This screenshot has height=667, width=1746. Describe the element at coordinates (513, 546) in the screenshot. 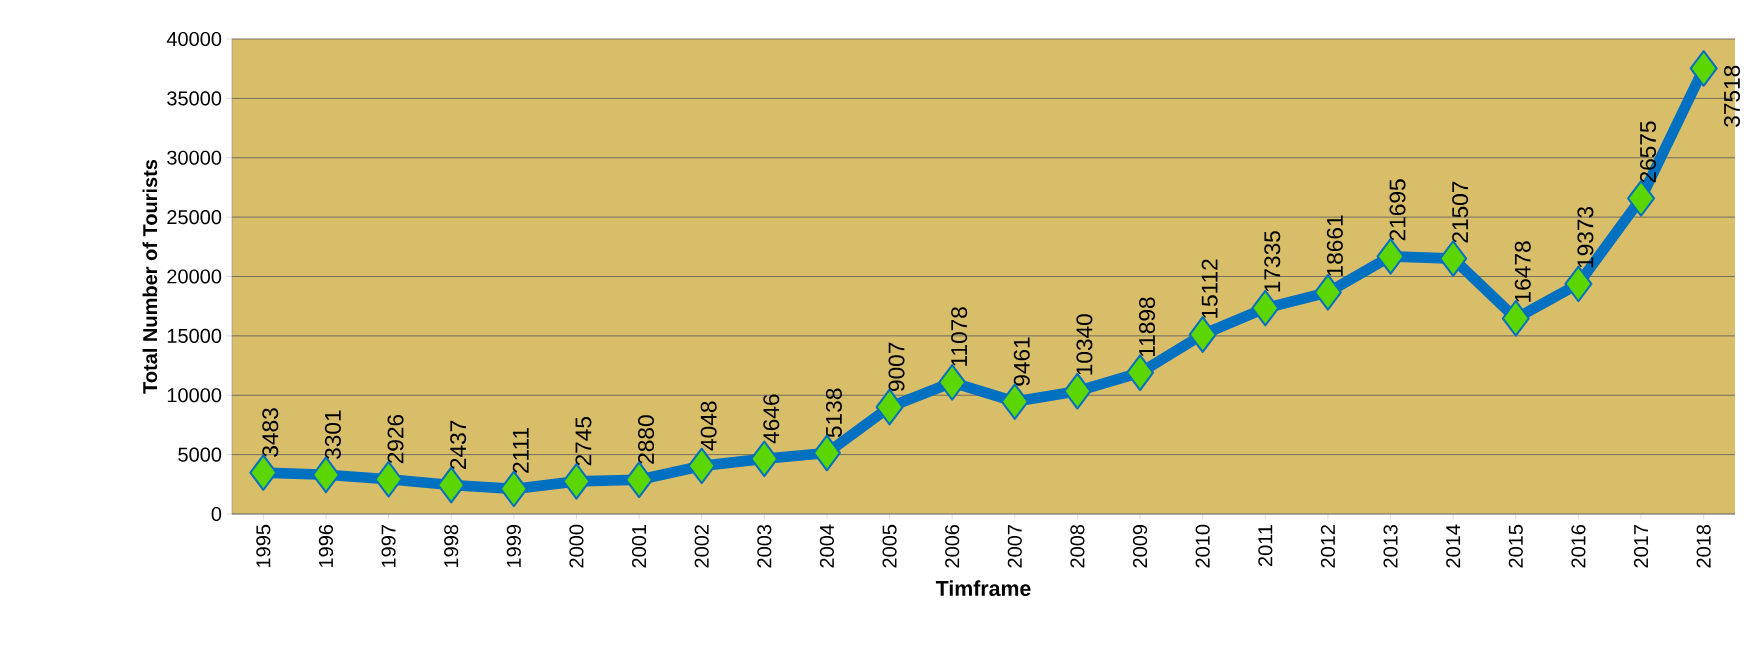

I see `x-tick-label: 1999` at that location.